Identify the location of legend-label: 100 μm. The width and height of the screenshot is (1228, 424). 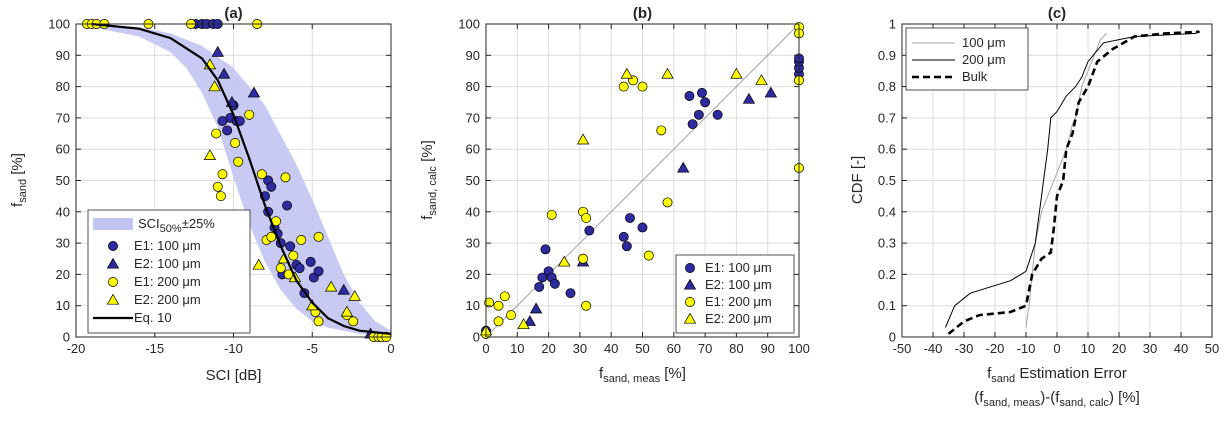
(984, 42).